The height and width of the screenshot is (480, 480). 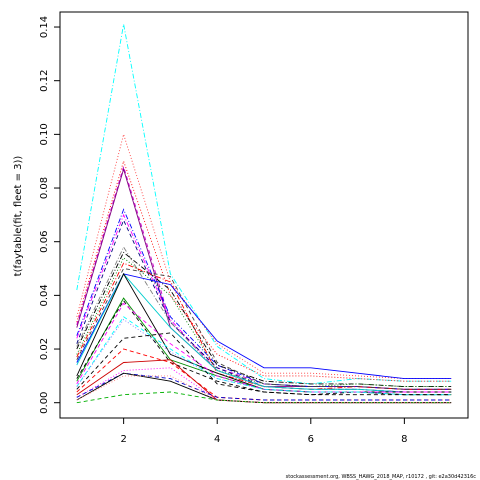 What do you see at coordinates (44, 242) in the screenshot?
I see `y-tick-label: 0.06` at bounding box center [44, 242].